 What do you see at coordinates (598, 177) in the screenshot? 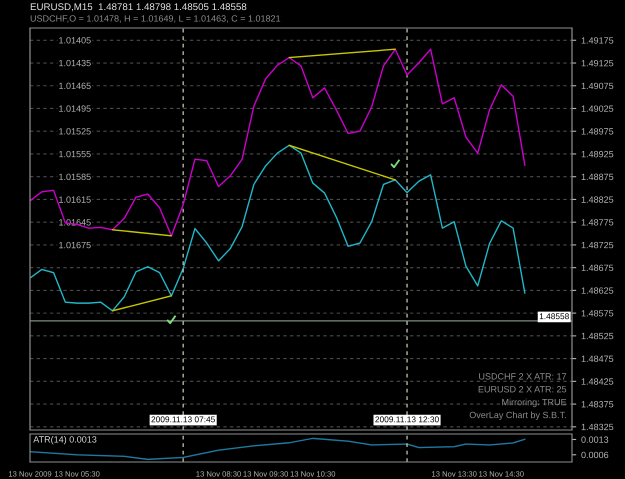
I see `y-tick-label: 1.48875` at bounding box center [598, 177].